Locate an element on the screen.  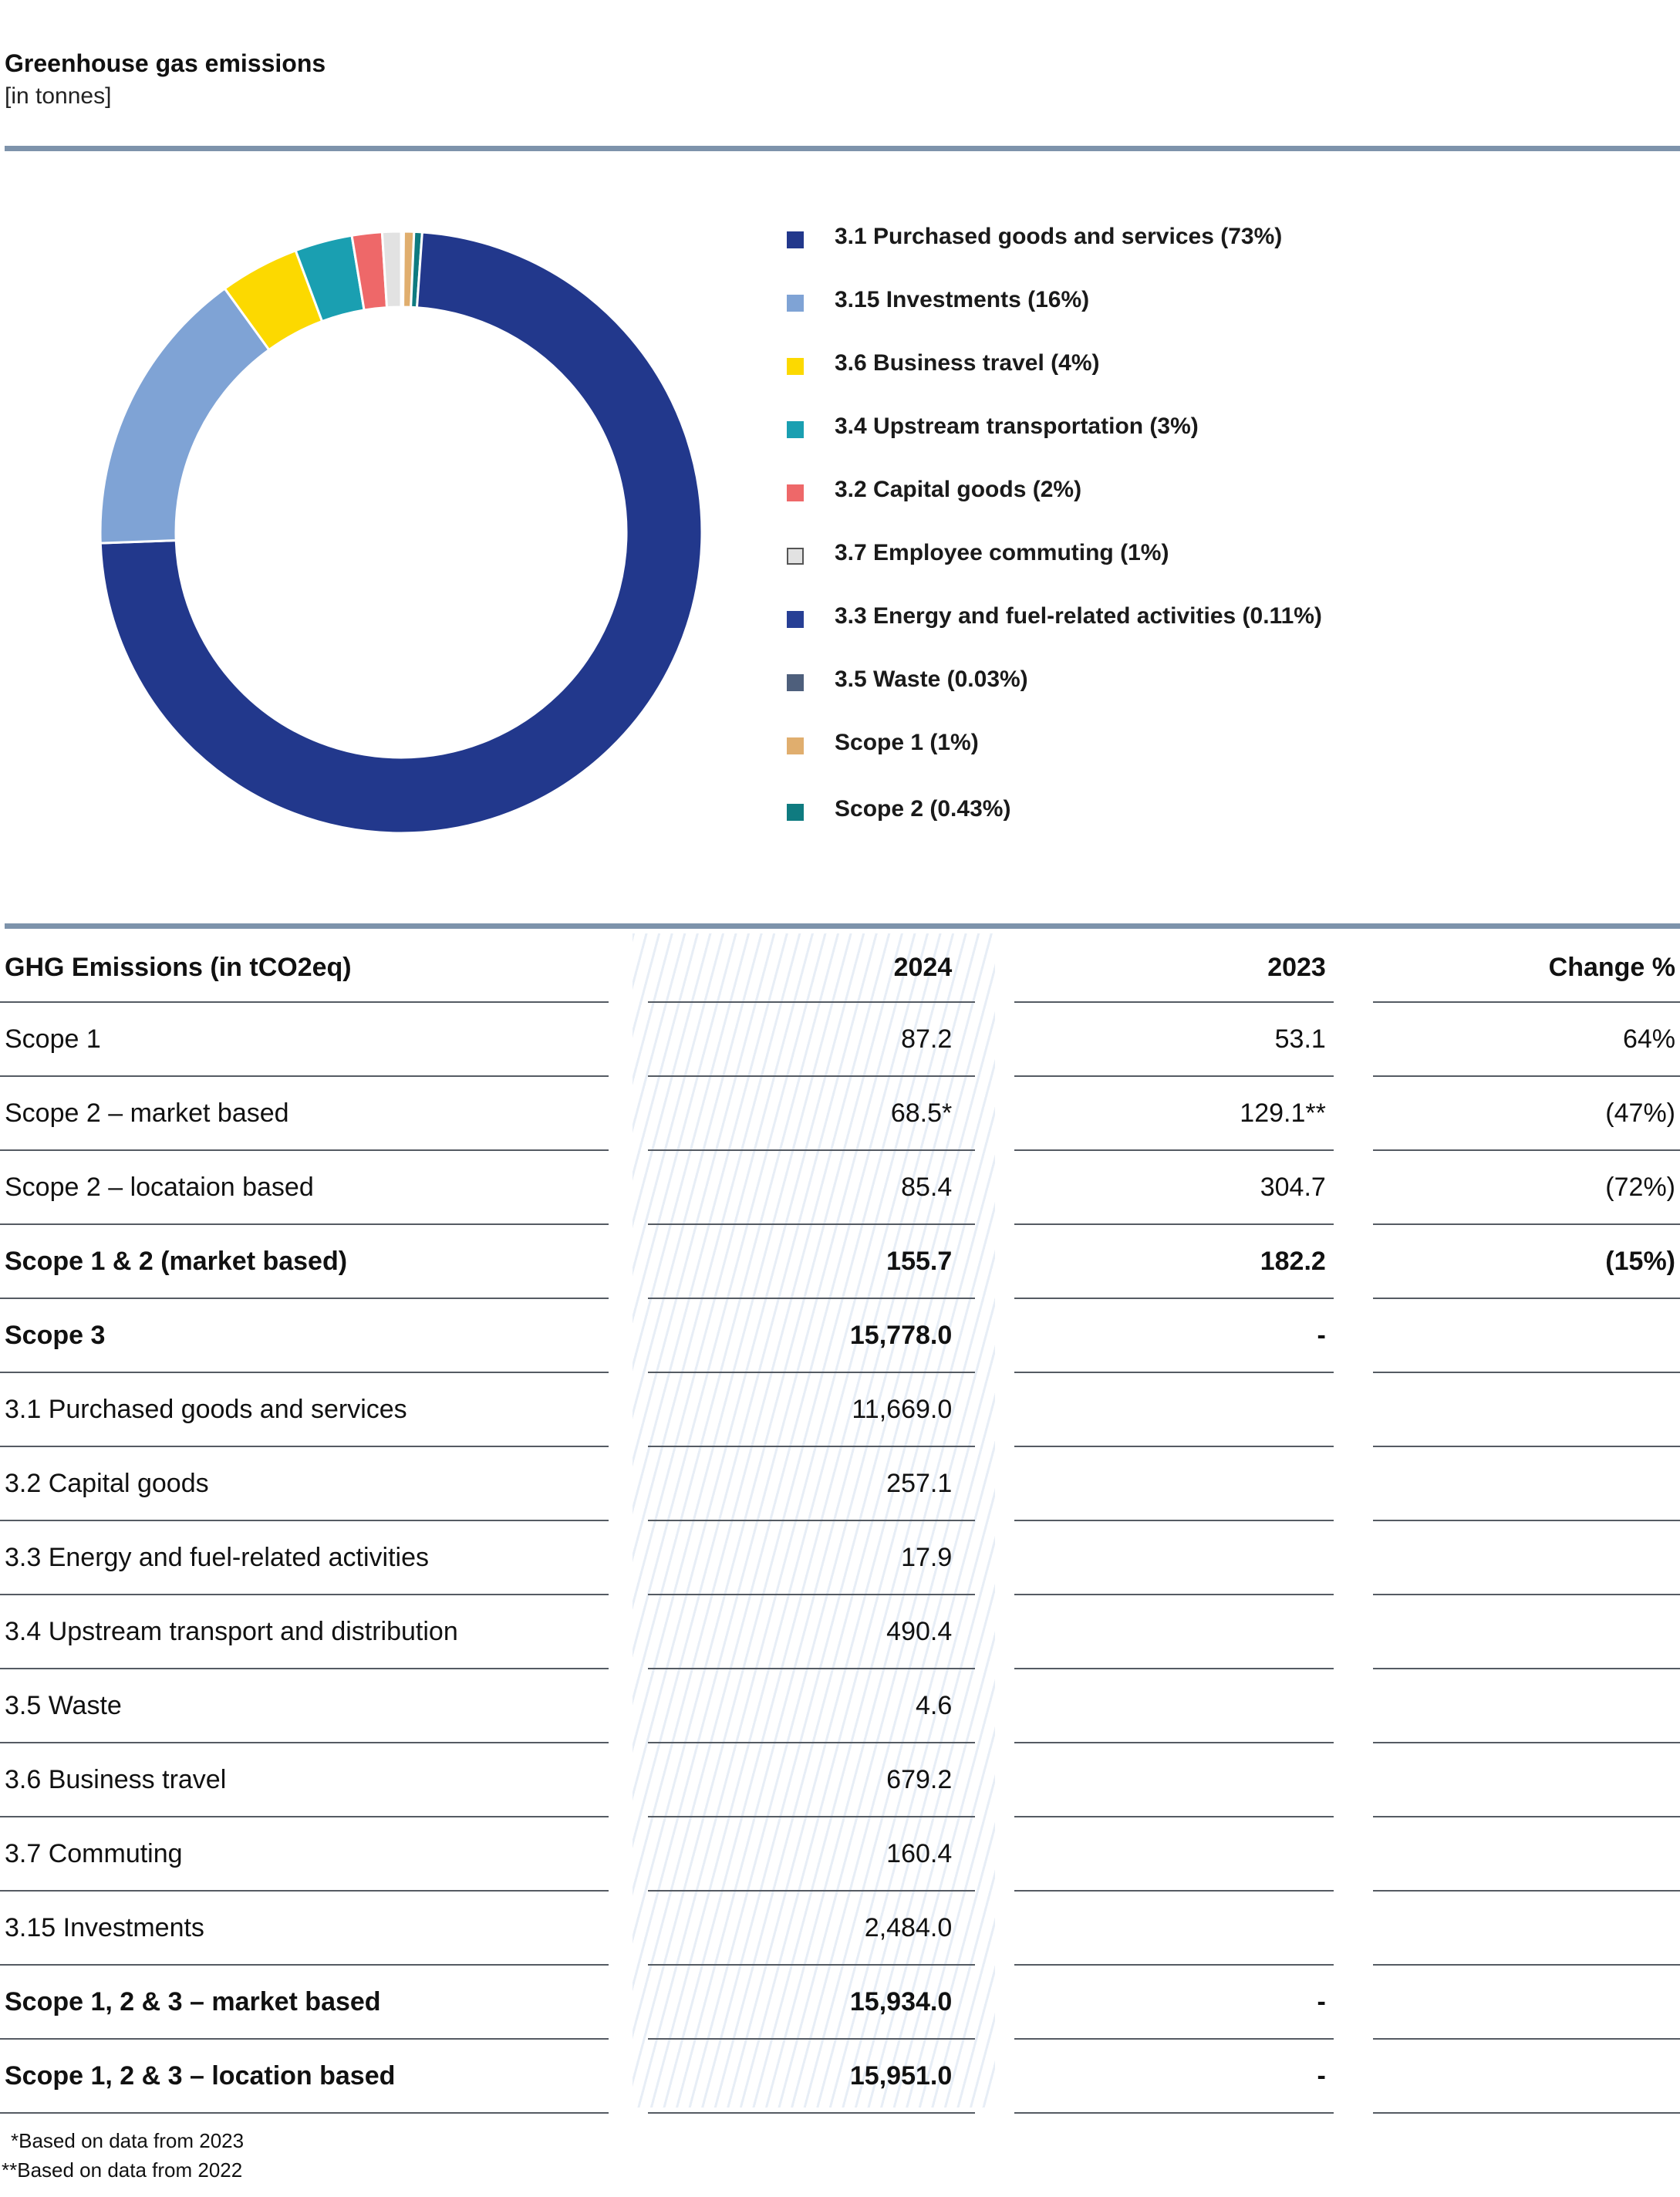
legend-label: 3.2 Capital goods (2%) is located at coordinates (958, 490).